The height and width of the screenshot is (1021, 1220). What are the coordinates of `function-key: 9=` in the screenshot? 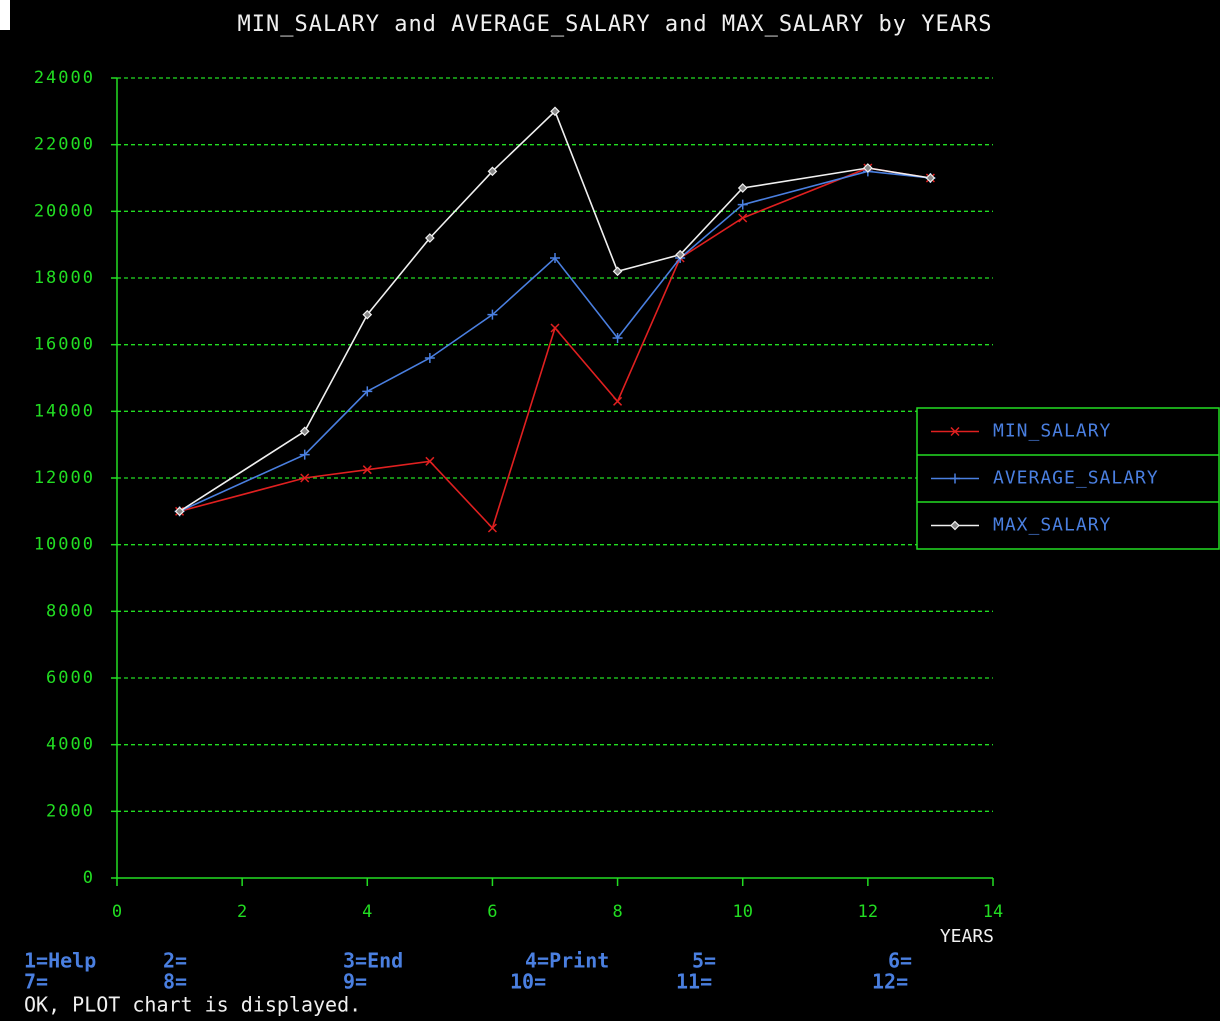 It's located at (355, 982).